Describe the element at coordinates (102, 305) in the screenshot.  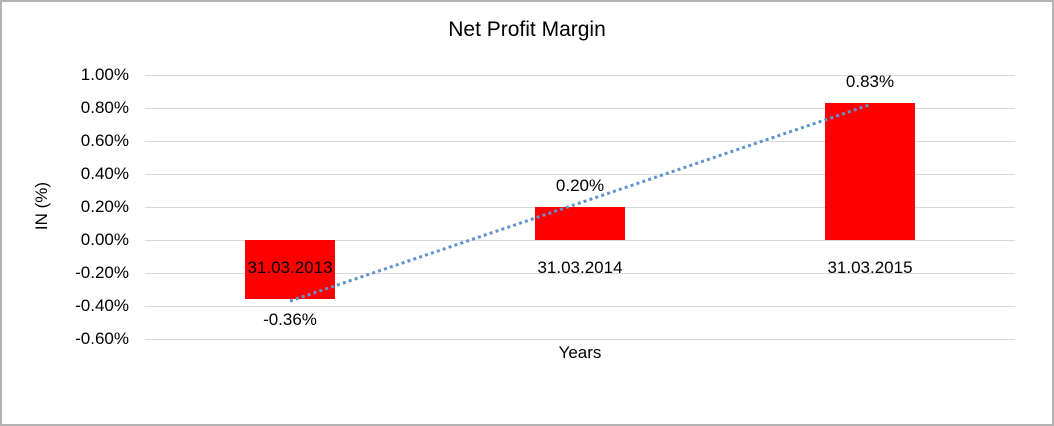
I see `y-tick-label: -0.40%` at that location.